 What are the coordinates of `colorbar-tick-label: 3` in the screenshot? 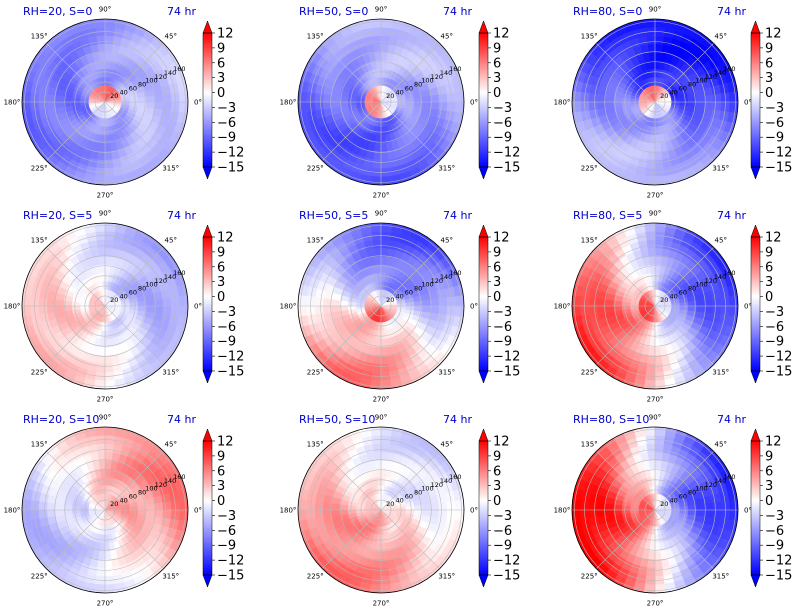 It's located at (221, 78).